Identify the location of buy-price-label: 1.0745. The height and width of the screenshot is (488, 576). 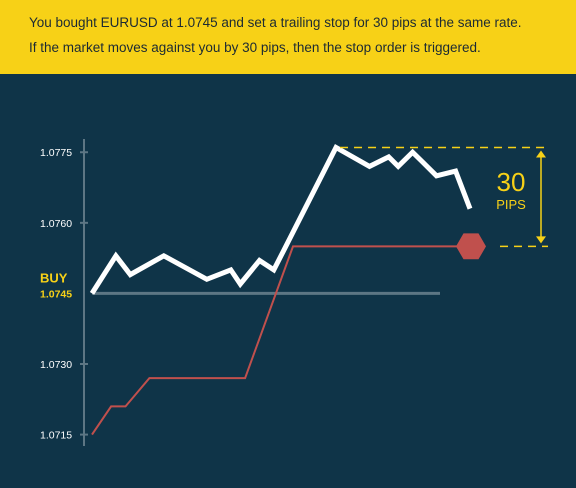
(56, 294).